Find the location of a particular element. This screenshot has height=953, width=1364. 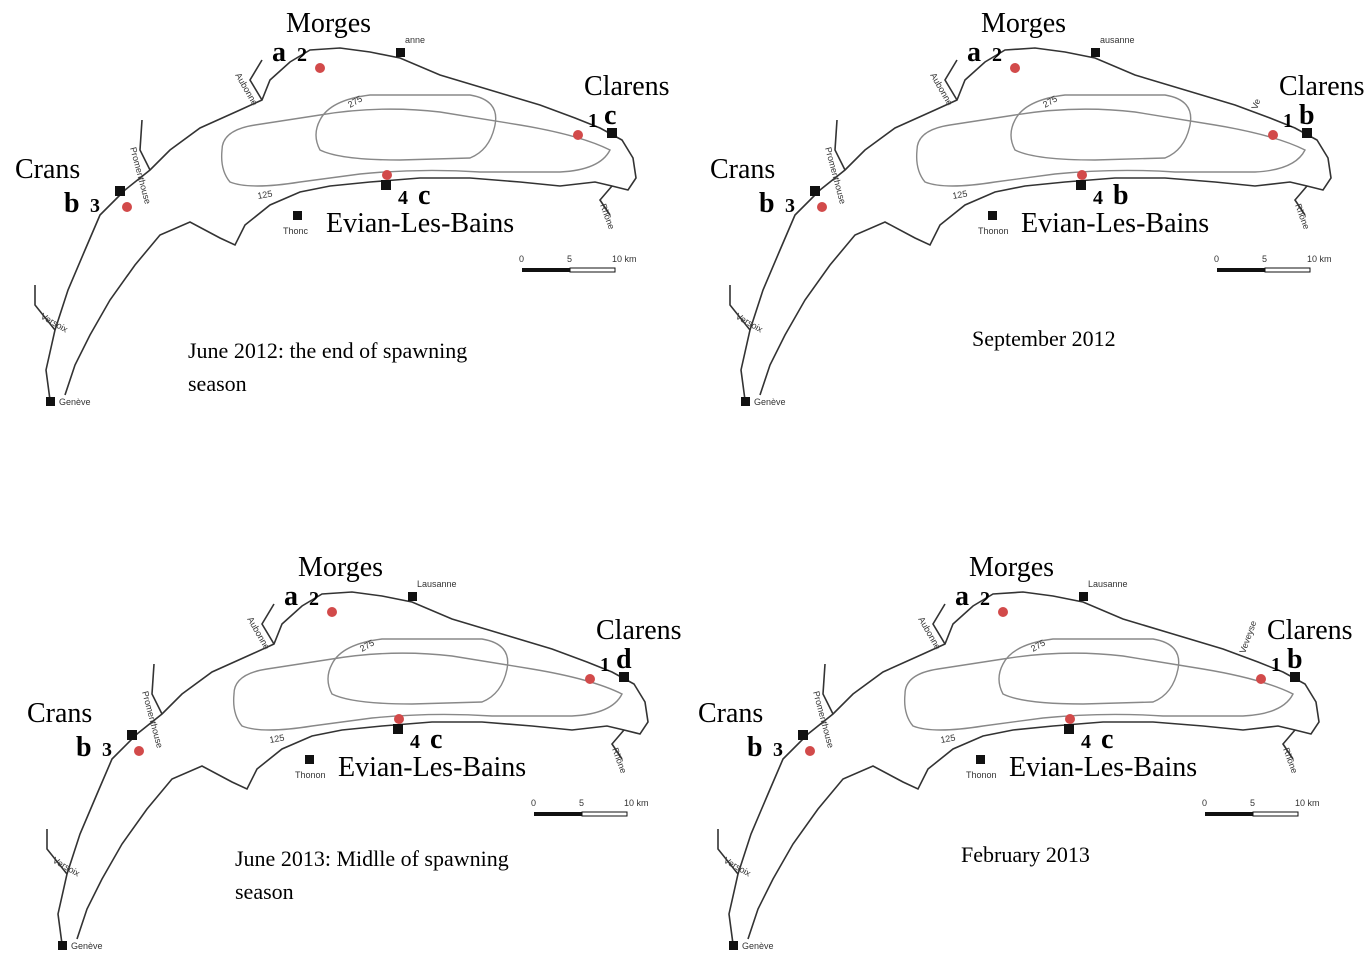

site-number: 4 is located at coordinates (403, 198).